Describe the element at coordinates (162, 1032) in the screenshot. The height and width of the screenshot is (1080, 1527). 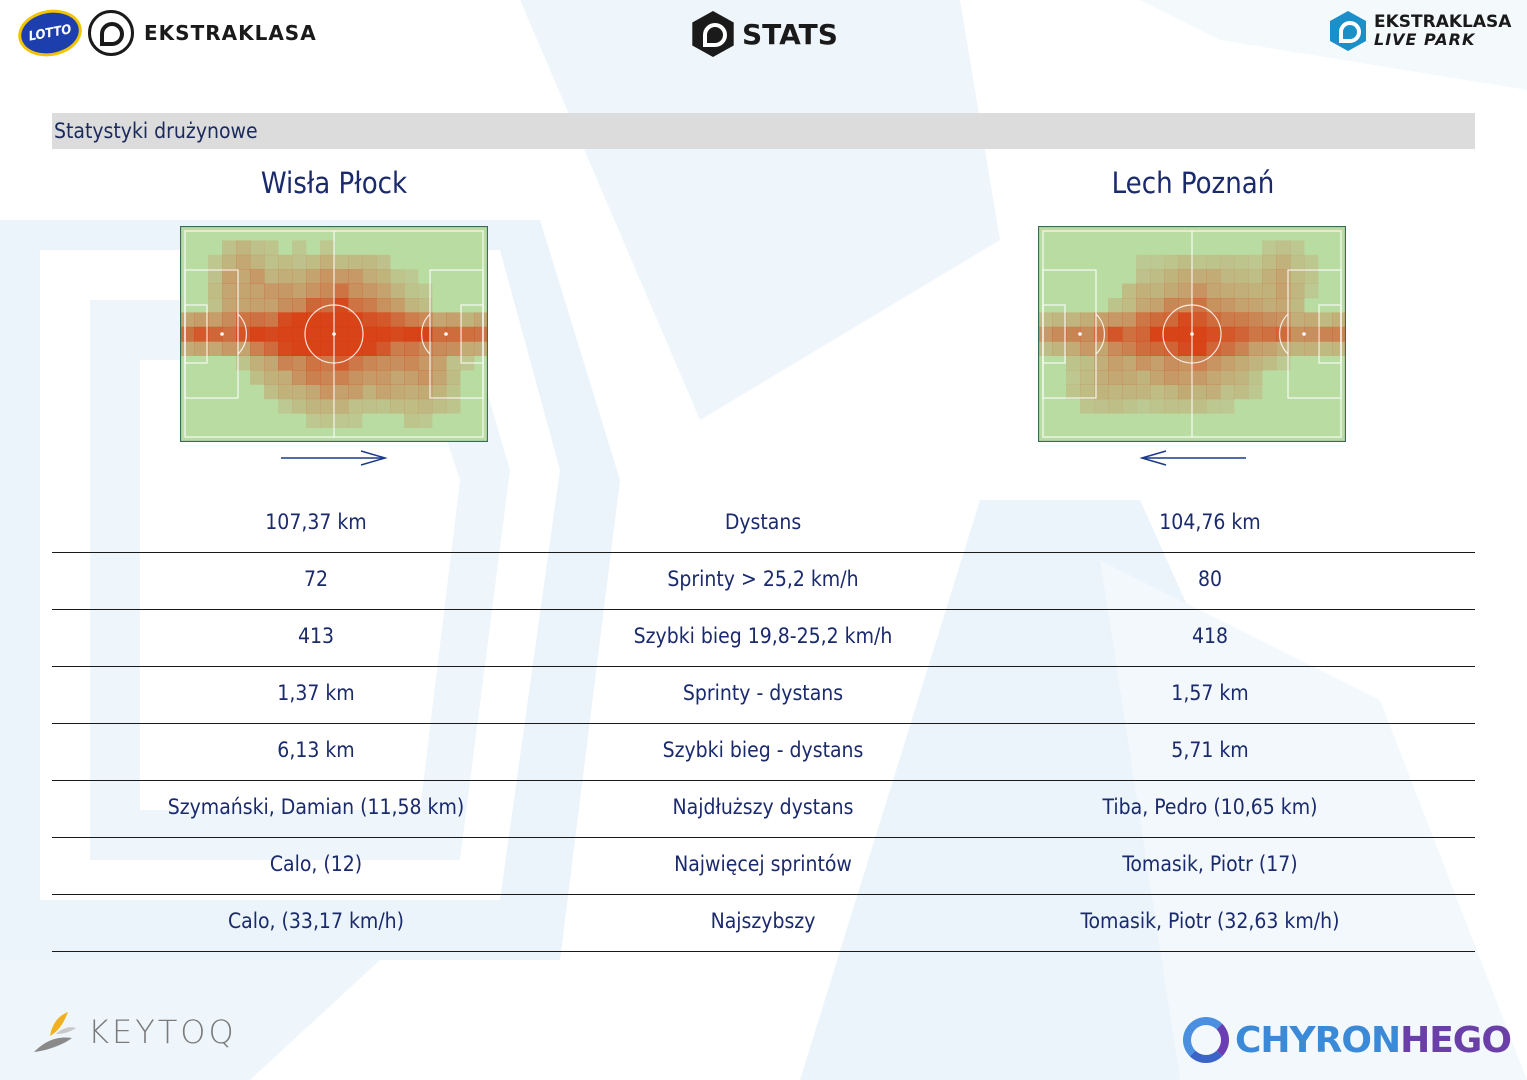
I see `keytoq-text: KEYTOQ` at that location.